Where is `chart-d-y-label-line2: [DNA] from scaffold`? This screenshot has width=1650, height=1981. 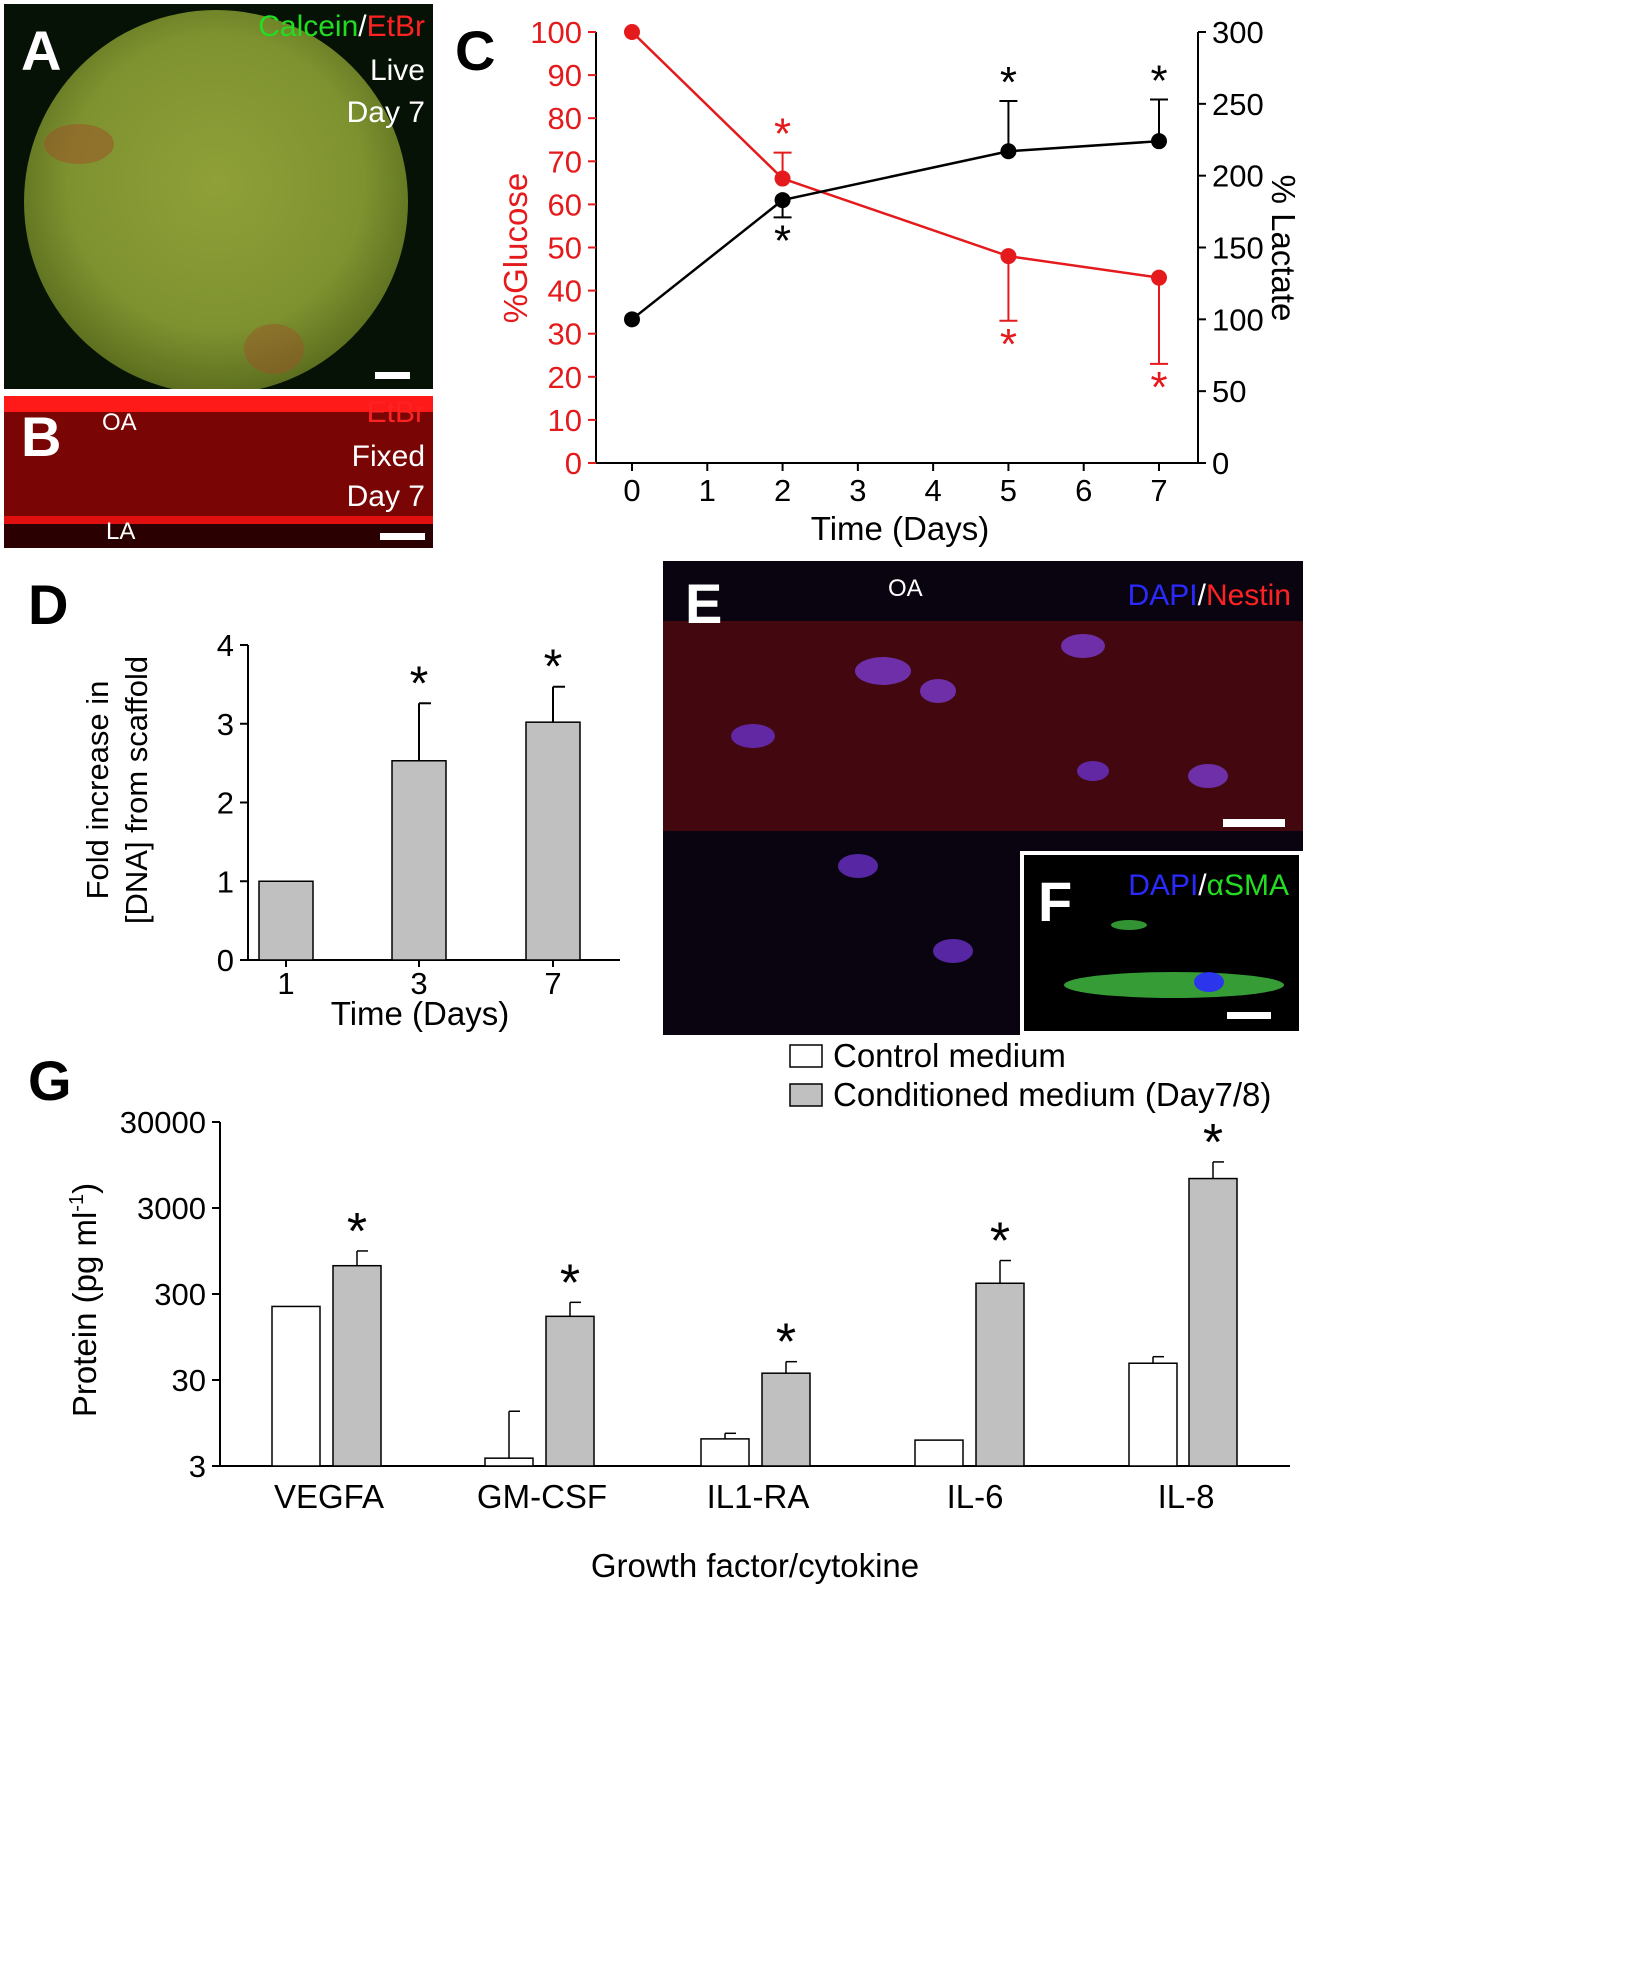
chart-d-y-label-line2: [DNA] from scaffold is located at coordinates (136, 790).